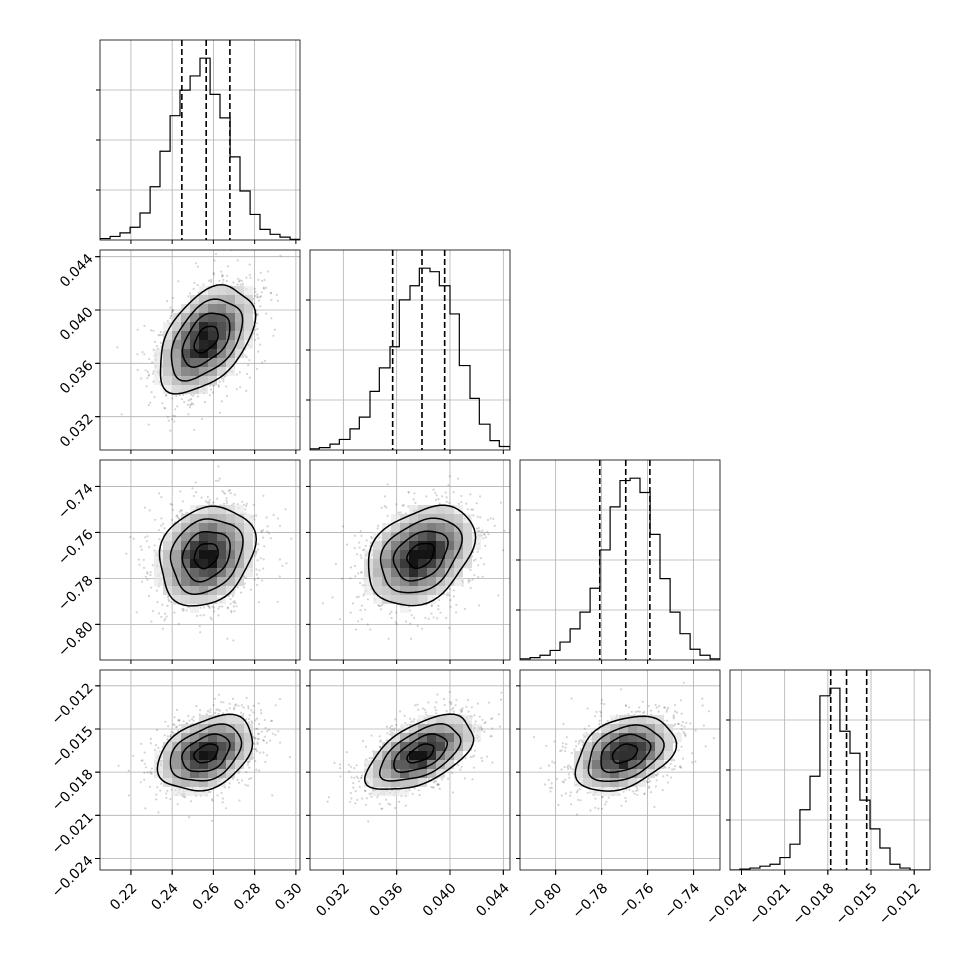  Describe the element at coordinates (200, 350) in the screenshot. I see `scatter-frame` at that location.